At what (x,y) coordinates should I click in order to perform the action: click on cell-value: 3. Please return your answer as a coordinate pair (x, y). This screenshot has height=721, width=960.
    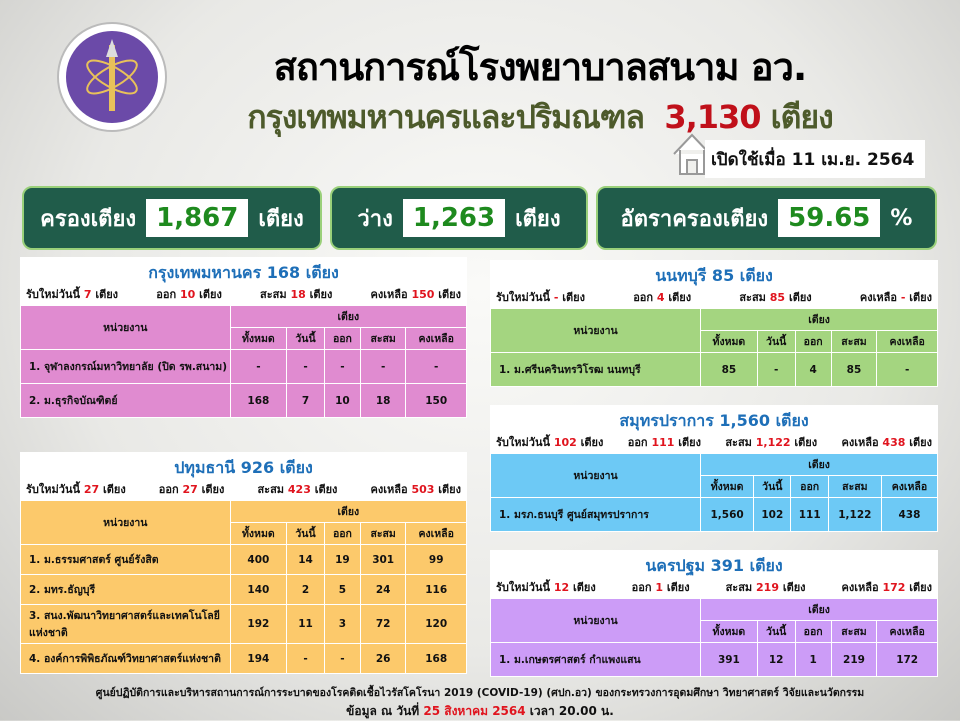
    Looking at the image, I should click on (342, 624).